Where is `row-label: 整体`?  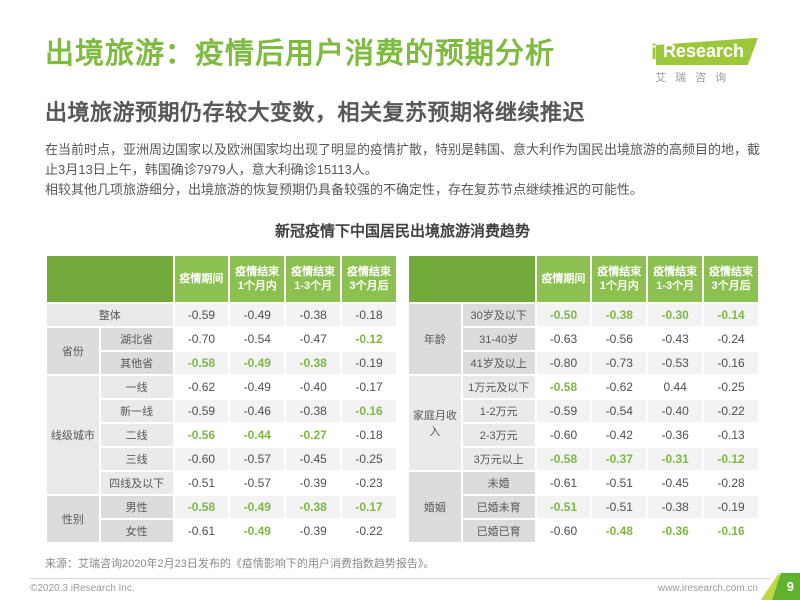
row-label: 整体 is located at coordinates (110, 315).